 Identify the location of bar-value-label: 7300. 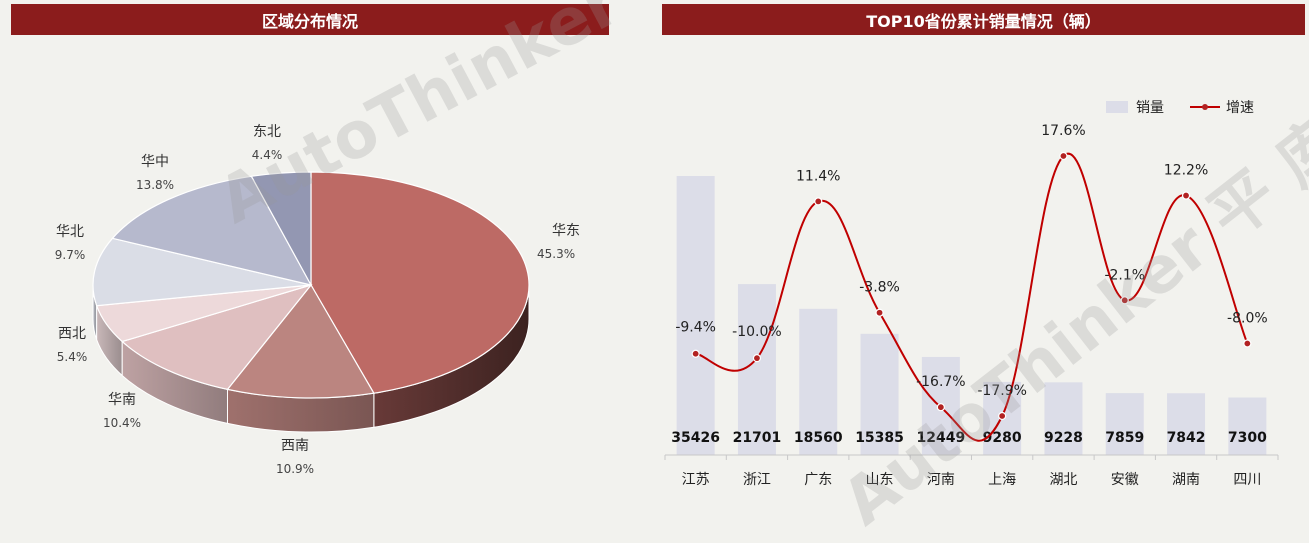
(1247, 438).